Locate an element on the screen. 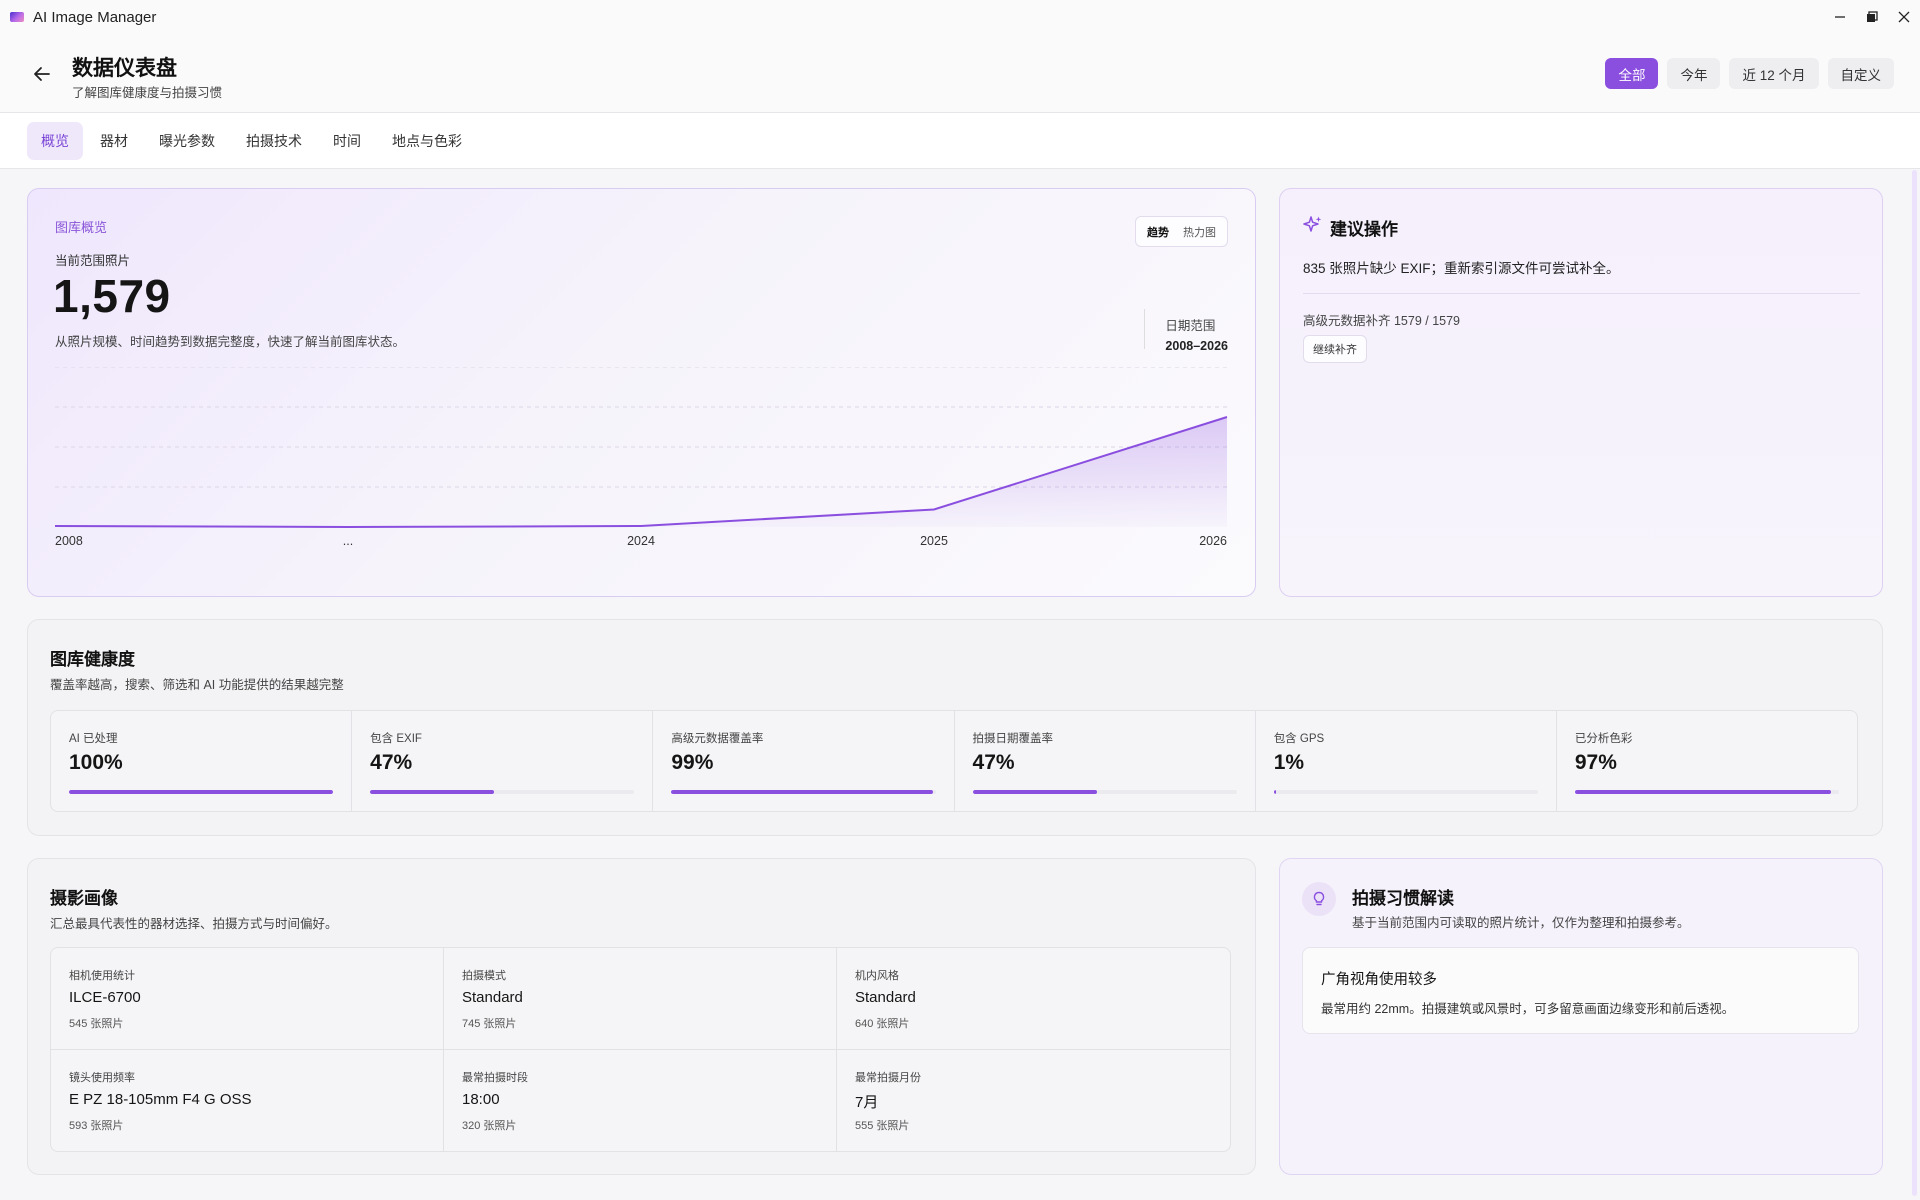 This screenshot has width=1920, height=1200. minimize-button is located at coordinates (1840, 17).